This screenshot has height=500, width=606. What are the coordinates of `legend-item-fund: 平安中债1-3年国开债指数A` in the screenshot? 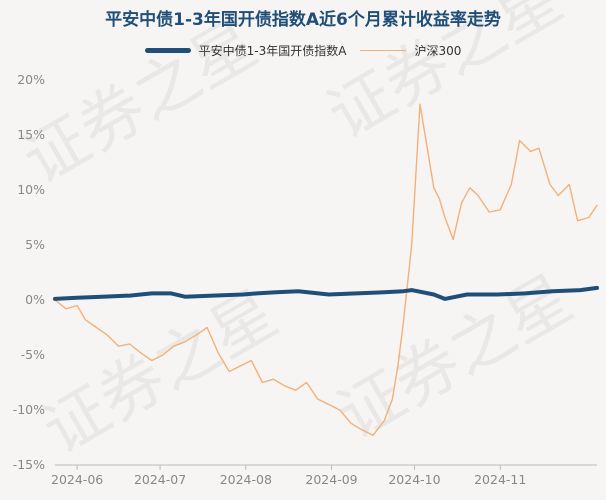 It's located at (245, 50).